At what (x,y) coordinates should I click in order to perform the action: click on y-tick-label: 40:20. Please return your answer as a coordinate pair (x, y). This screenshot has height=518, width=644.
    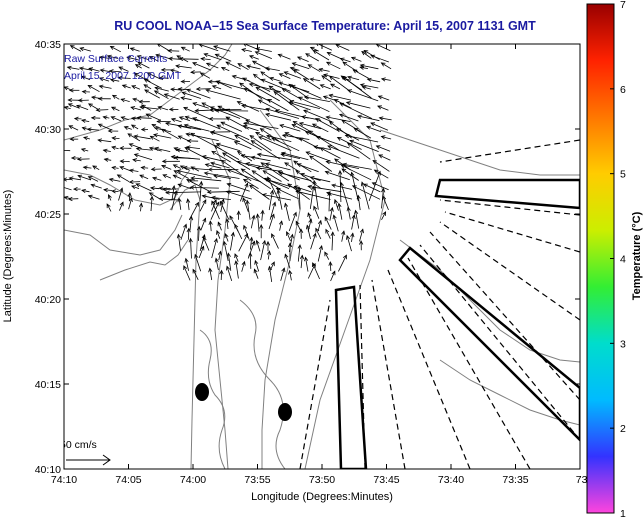
    Looking at the image, I should click on (48, 300).